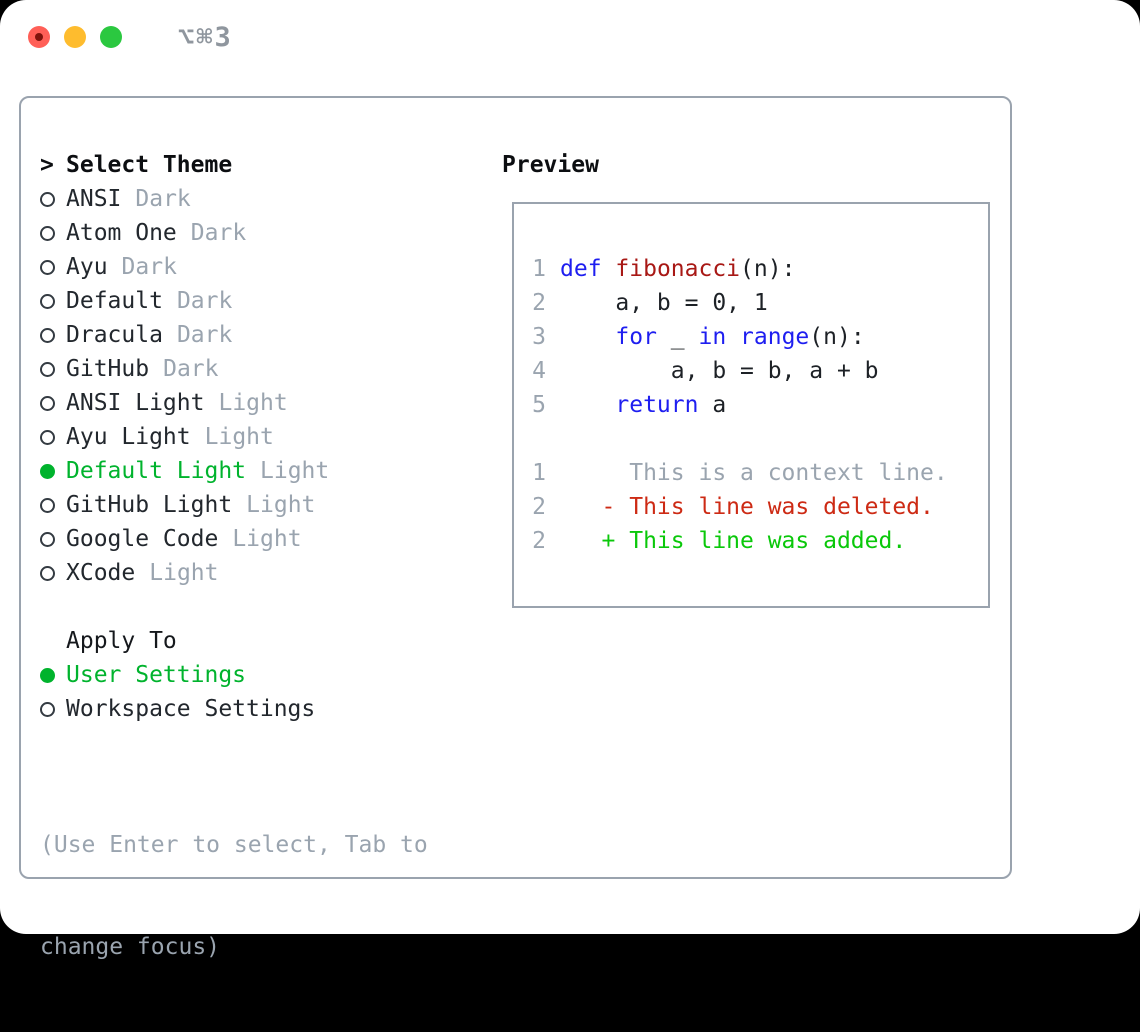  I want to click on apply-to-header: Apply To, so click(234, 641).